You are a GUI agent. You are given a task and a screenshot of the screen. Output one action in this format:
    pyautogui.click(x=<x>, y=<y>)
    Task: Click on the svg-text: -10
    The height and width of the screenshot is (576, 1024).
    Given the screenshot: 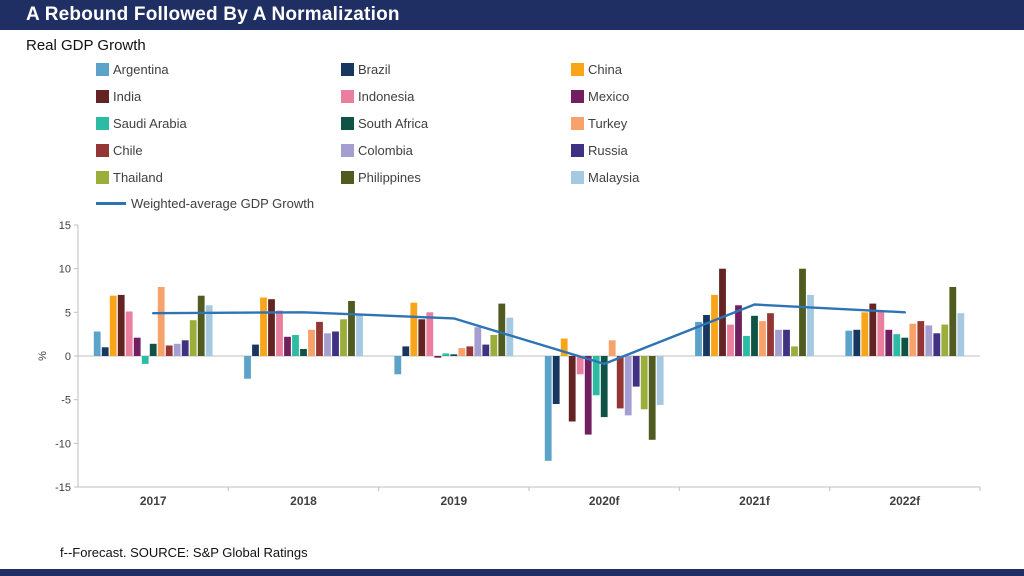 What is the action you would take?
    pyautogui.click(x=63, y=444)
    